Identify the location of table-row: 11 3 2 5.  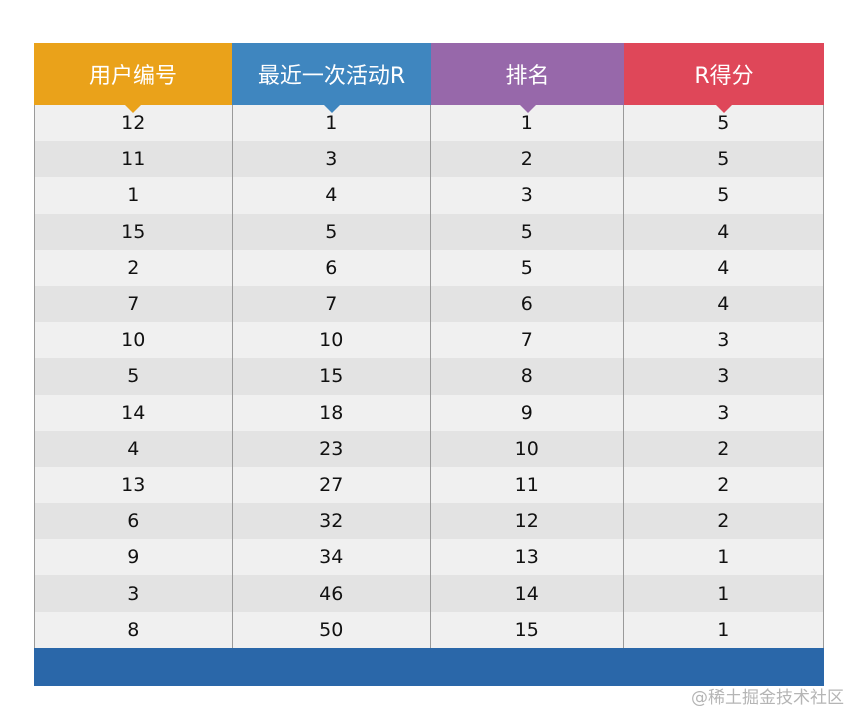
(429, 159).